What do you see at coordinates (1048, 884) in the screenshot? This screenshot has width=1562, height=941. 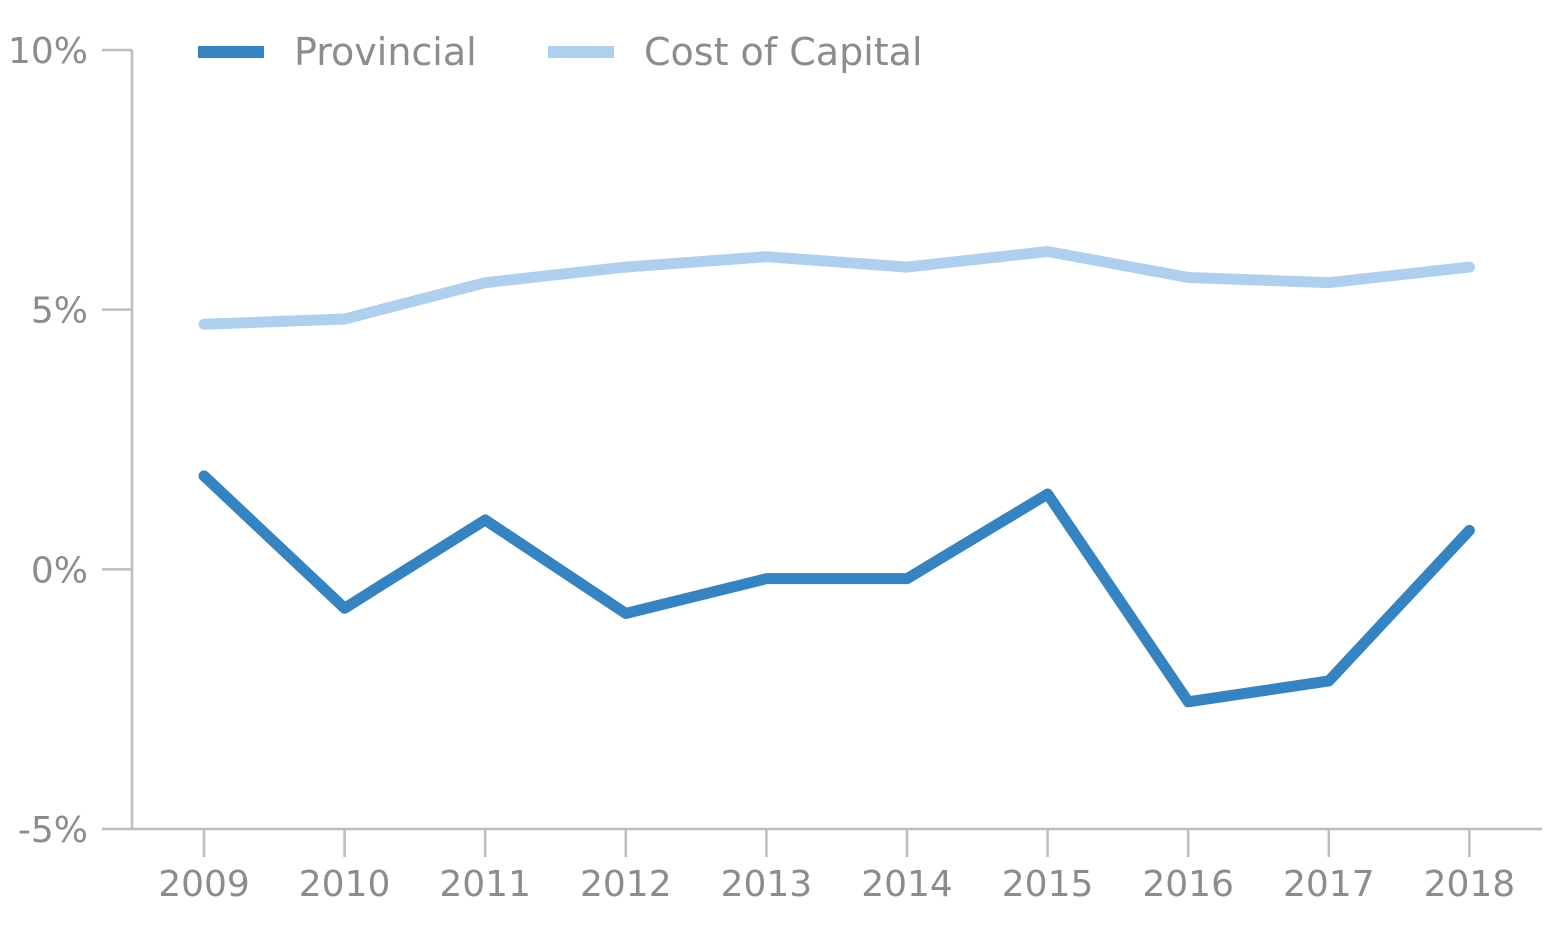 I see `x-tick-label: 2015` at bounding box center [1048, 884].